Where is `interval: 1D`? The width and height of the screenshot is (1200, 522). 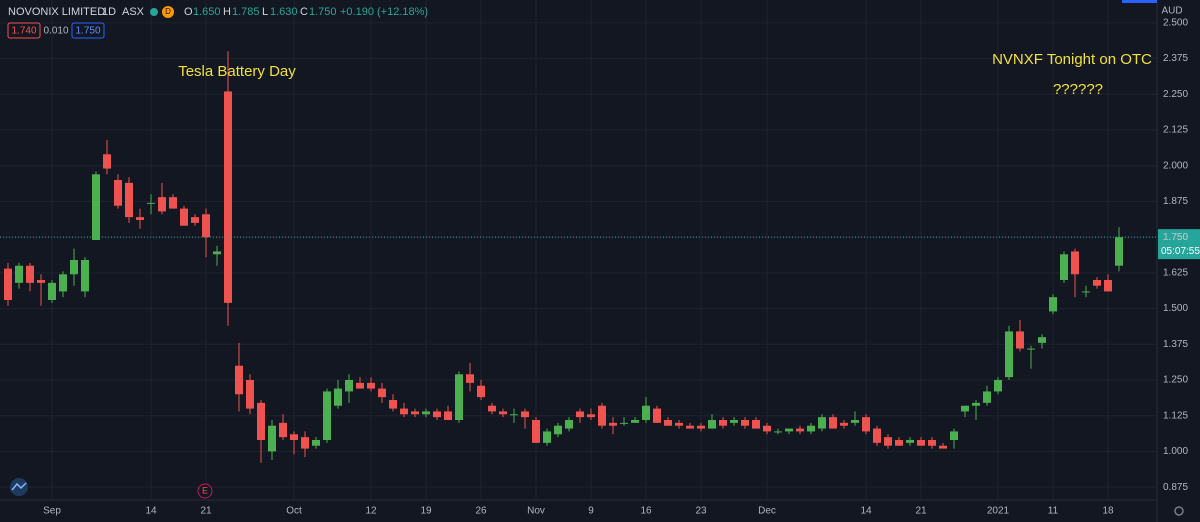
interval: 1D is located at coordinates (109, 12).